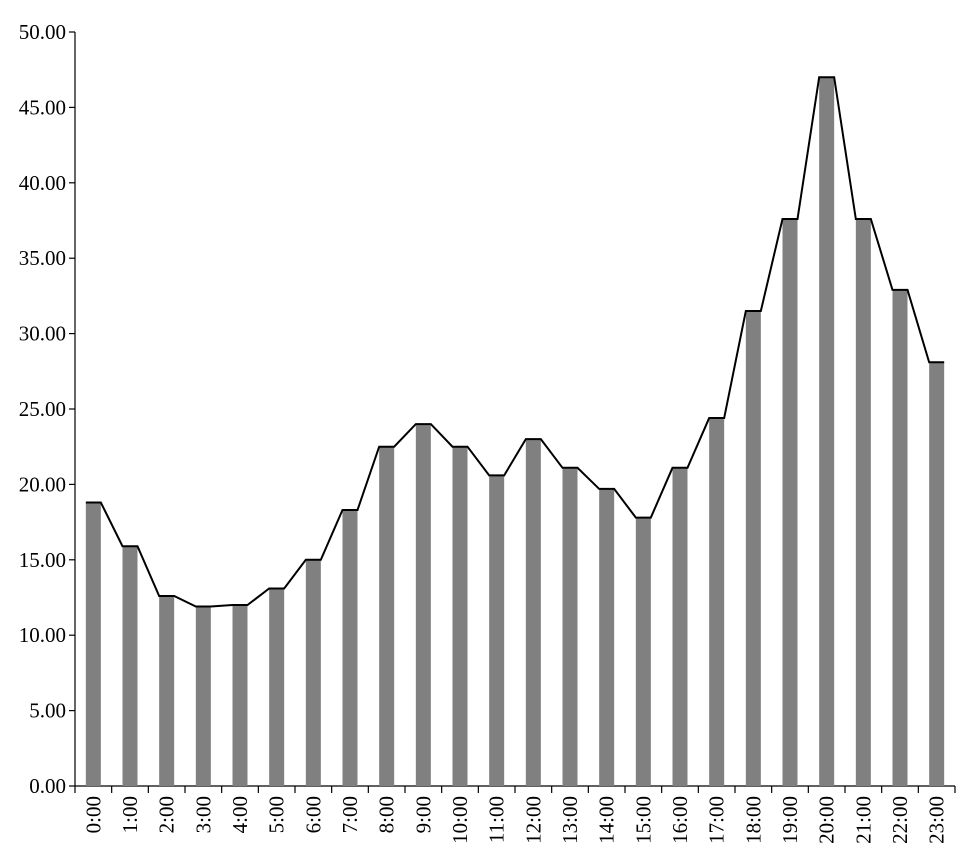 The width and height of the screenshot is (969, 867). What do you see at coordinates (277, 814) in the screenshot?
I see `x-tick-label: 5:00` at bounding box center [277, 814].